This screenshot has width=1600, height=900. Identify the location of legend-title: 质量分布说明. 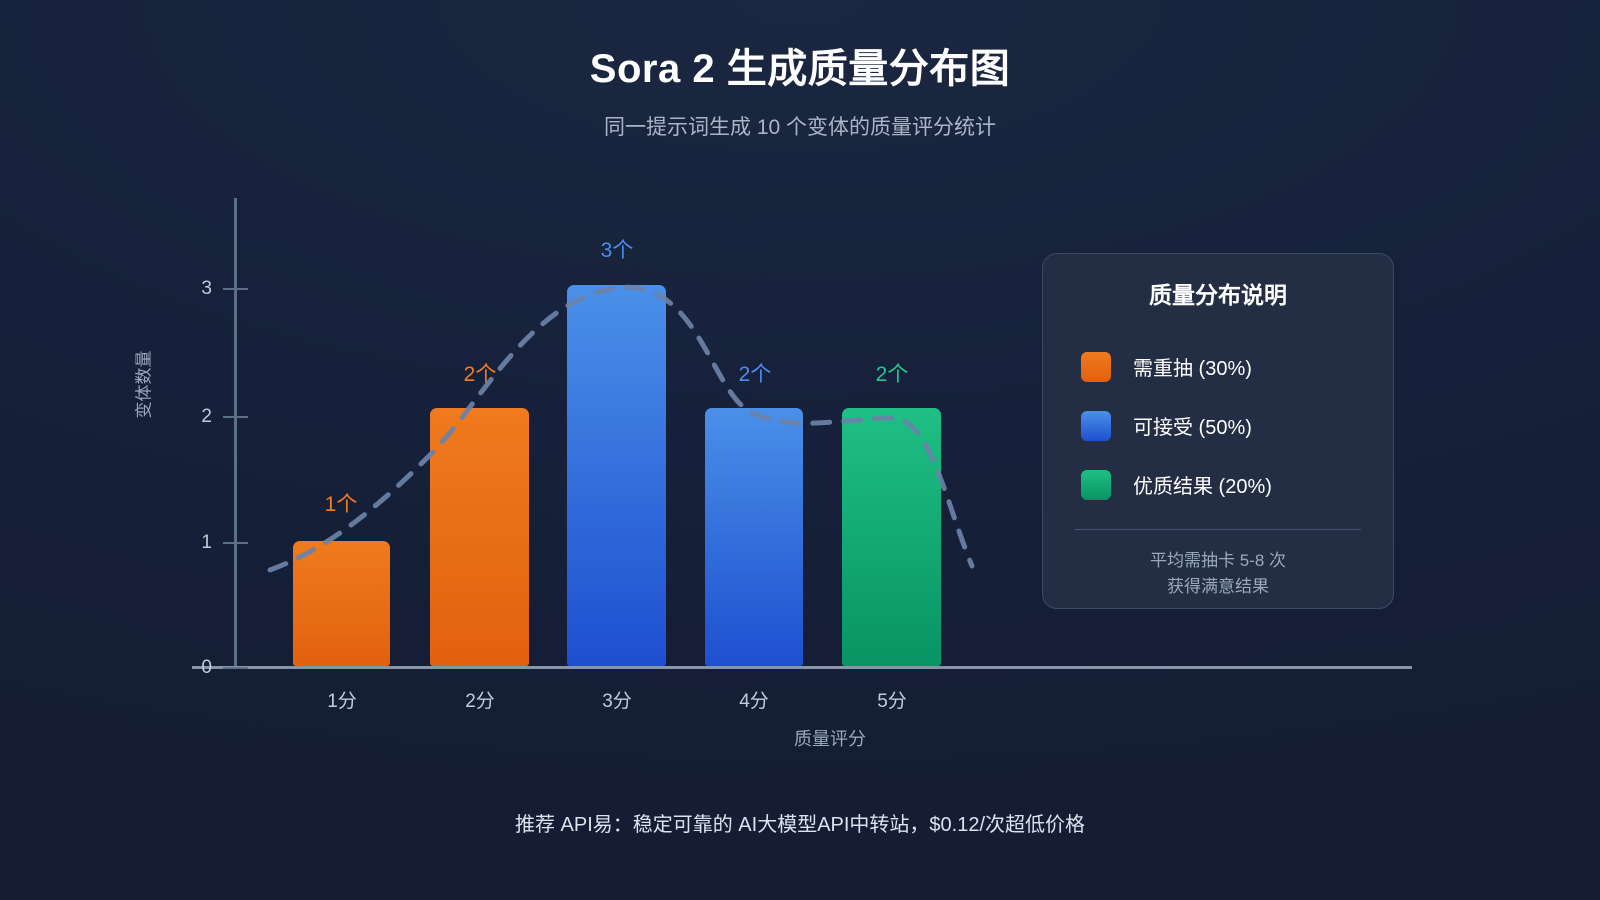
(1218, 295).